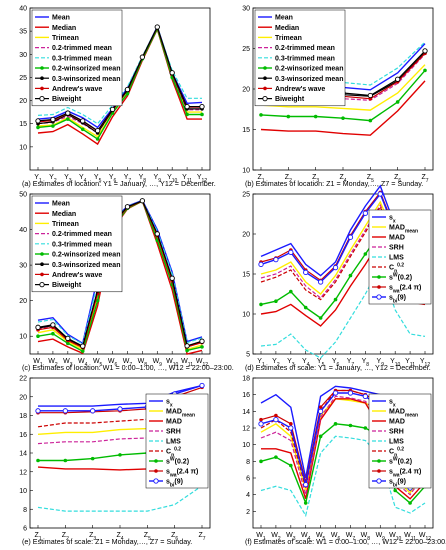  What do you see at coordinates (306, 537) in the screenshot?
I see `x-tick-label: W4` at bounding box center [306, 537].